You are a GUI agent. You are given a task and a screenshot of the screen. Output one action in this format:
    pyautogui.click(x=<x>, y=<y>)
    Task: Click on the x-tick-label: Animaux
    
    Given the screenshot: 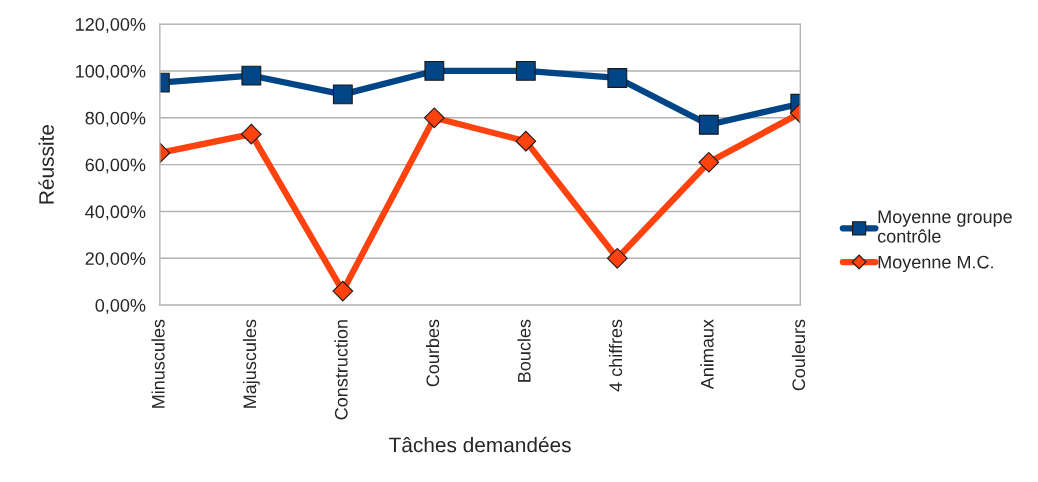 What is the action you would take?
    pyautogui.click(x=707, y=354)
    